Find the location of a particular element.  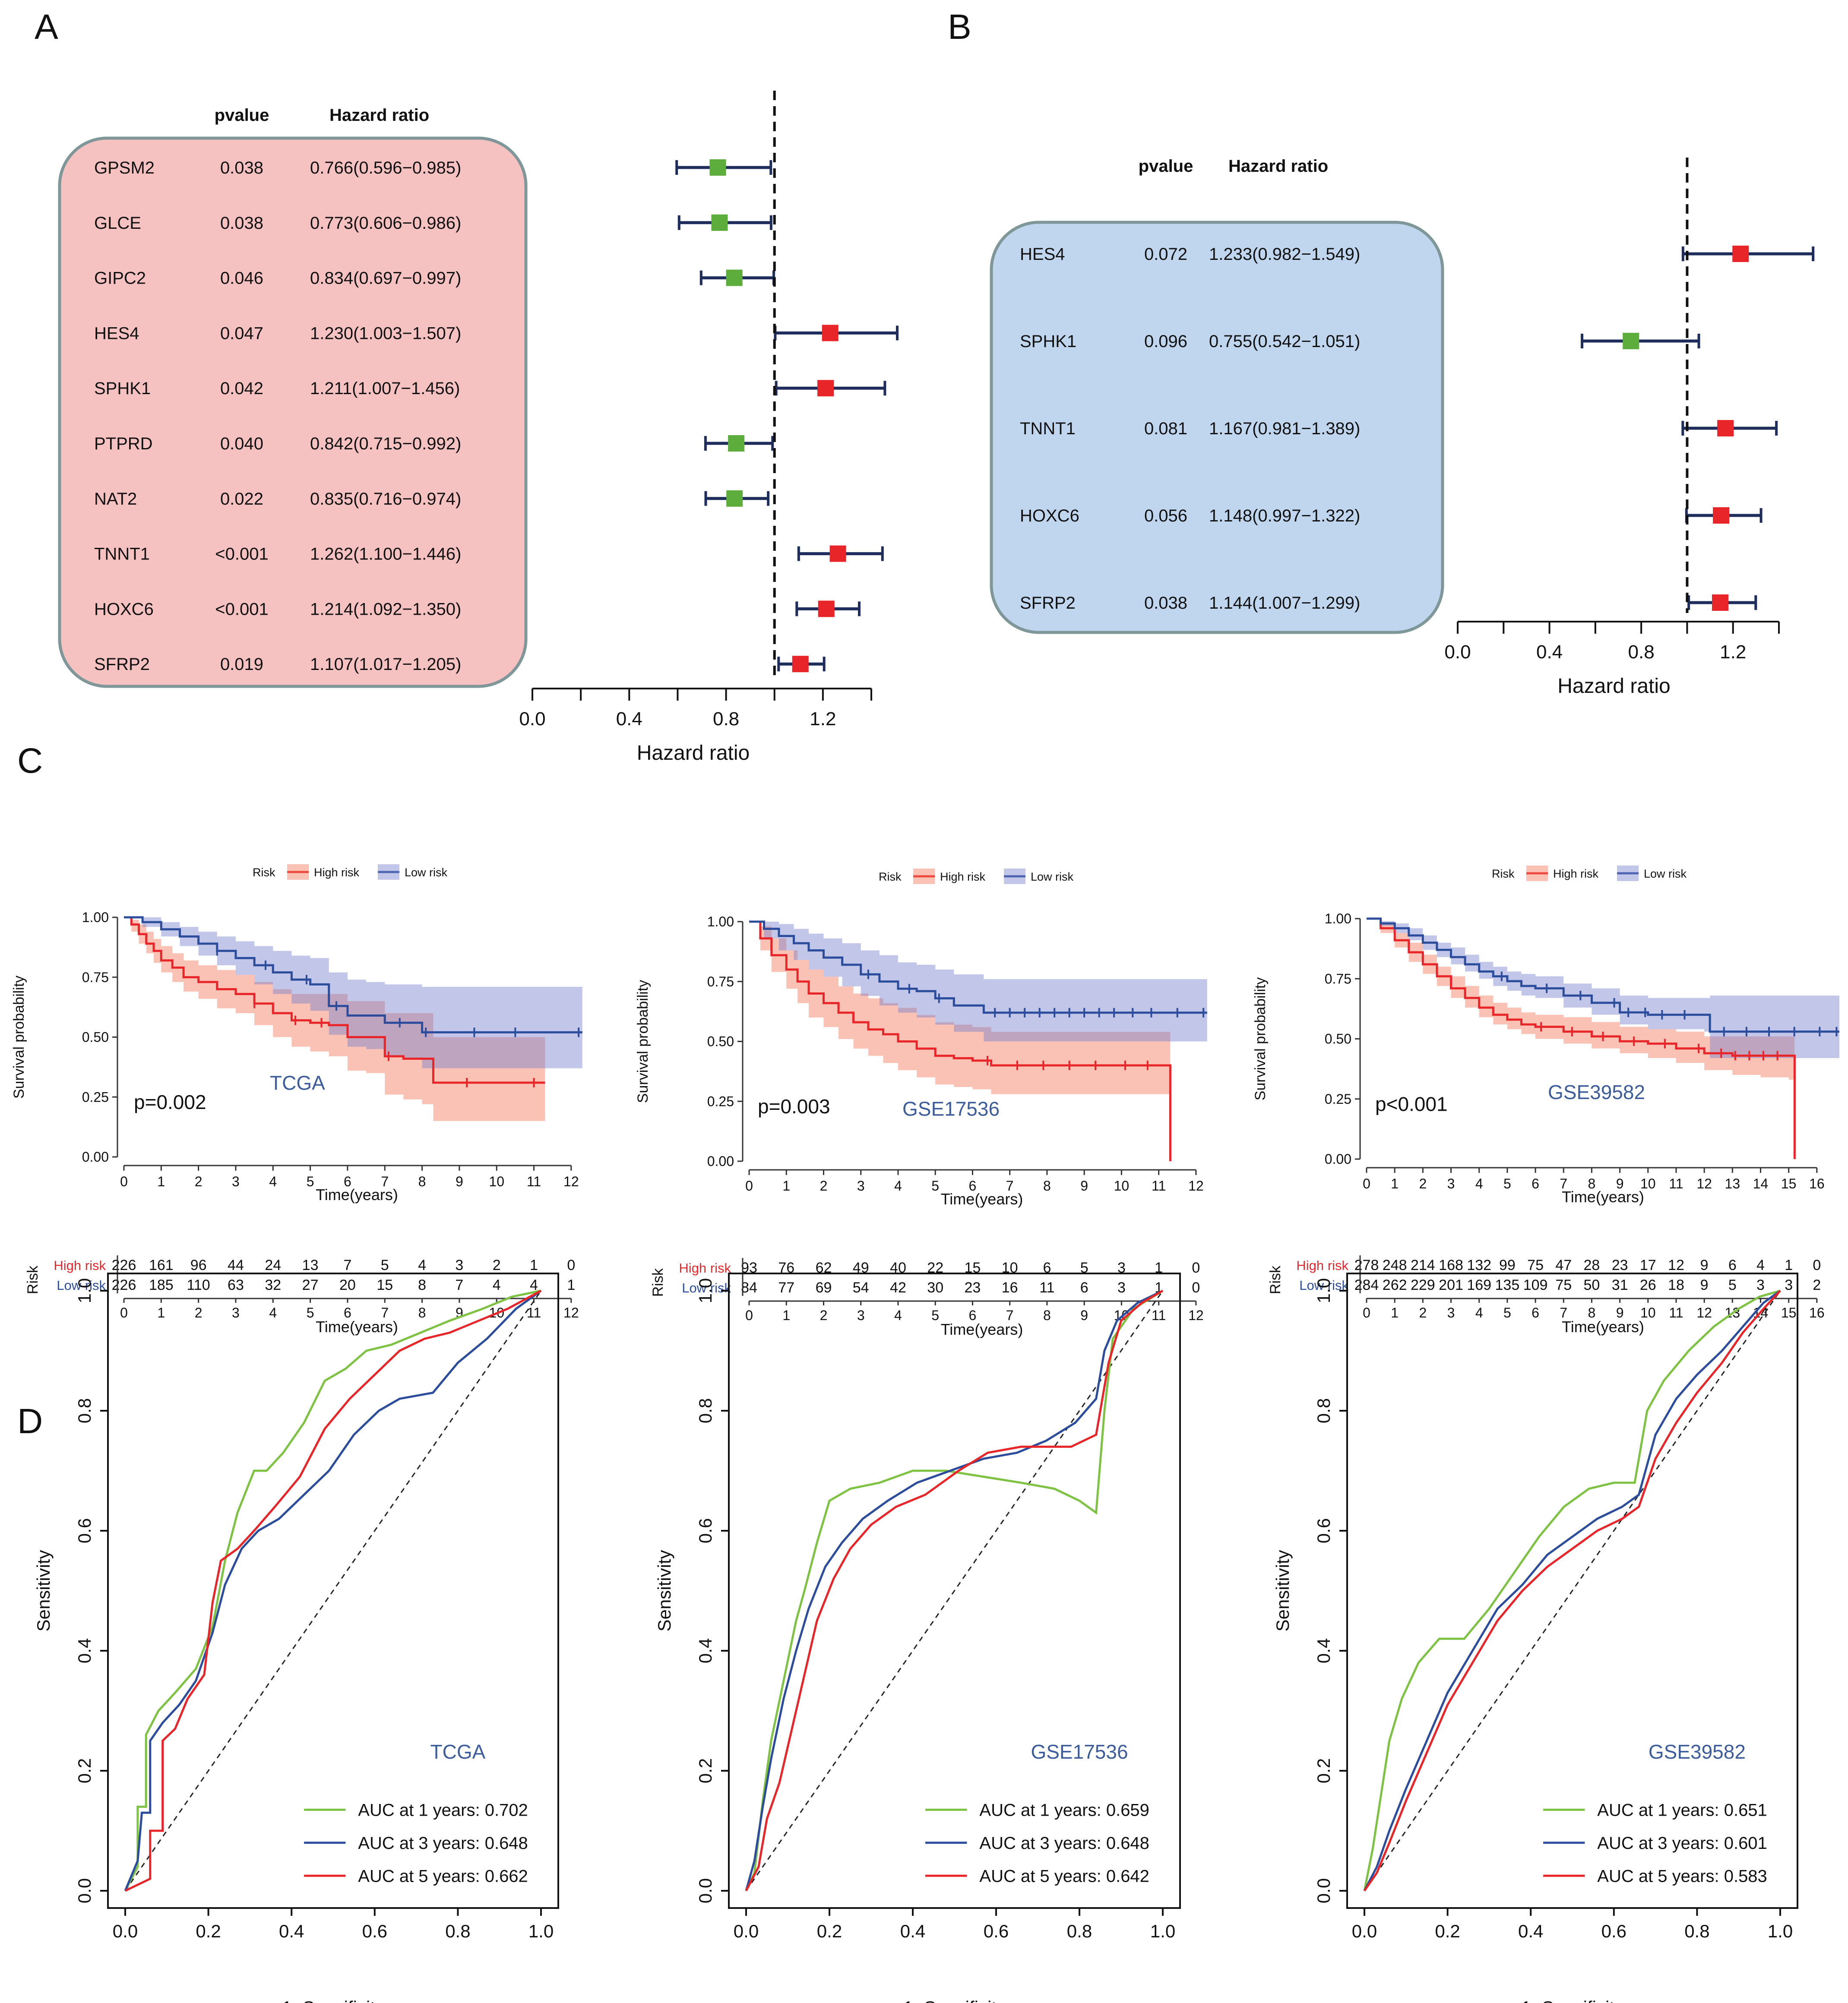

risk-table-x-tick-label: 7 is located at coordinates (385, 1313).